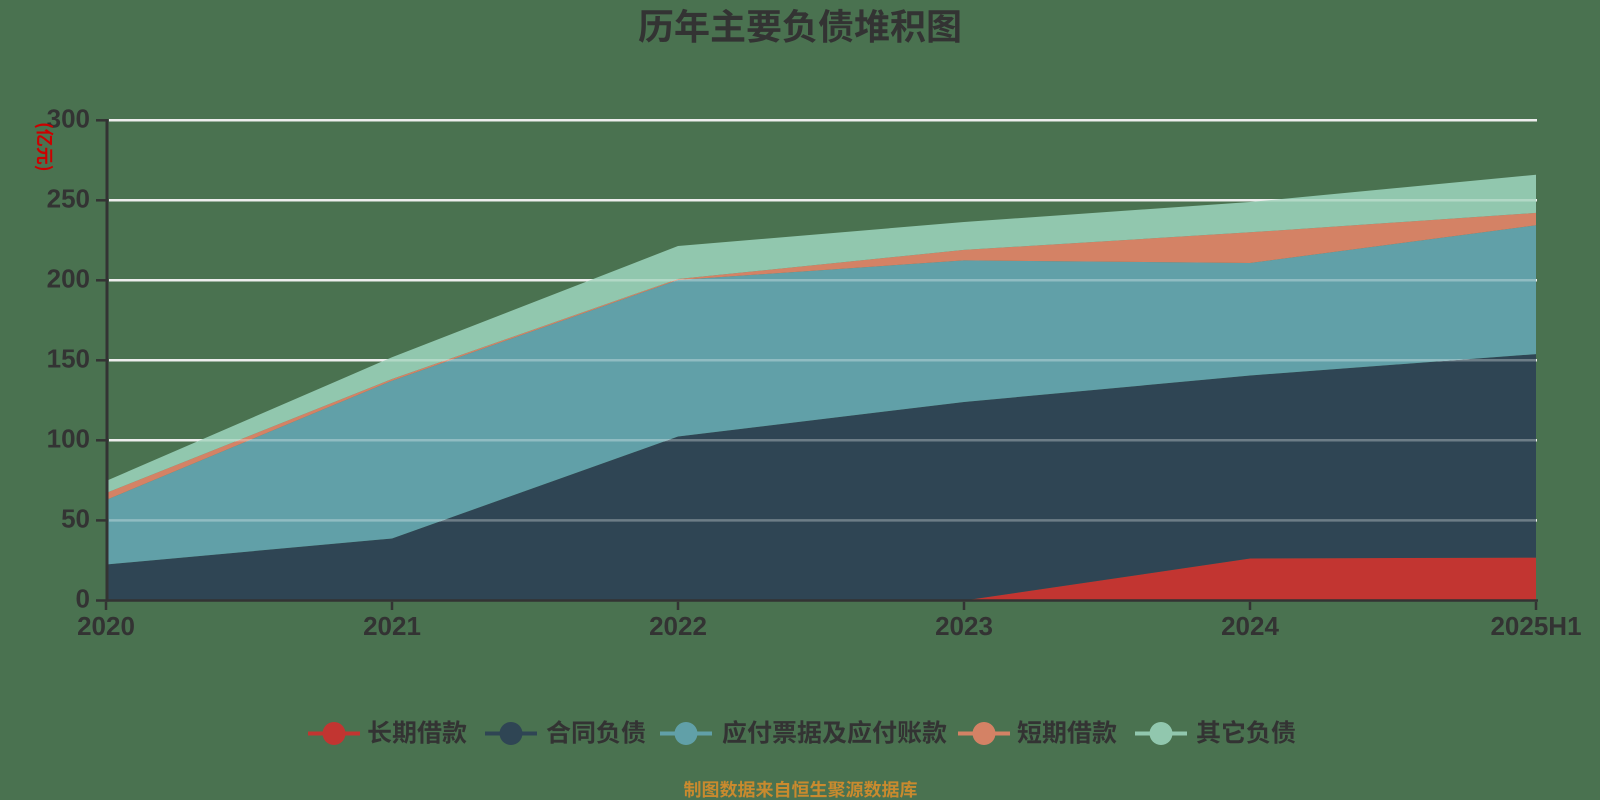  Describe the element at coordinates (106, 626) in the screenshot. I see `svg-text: 2020` at that location.